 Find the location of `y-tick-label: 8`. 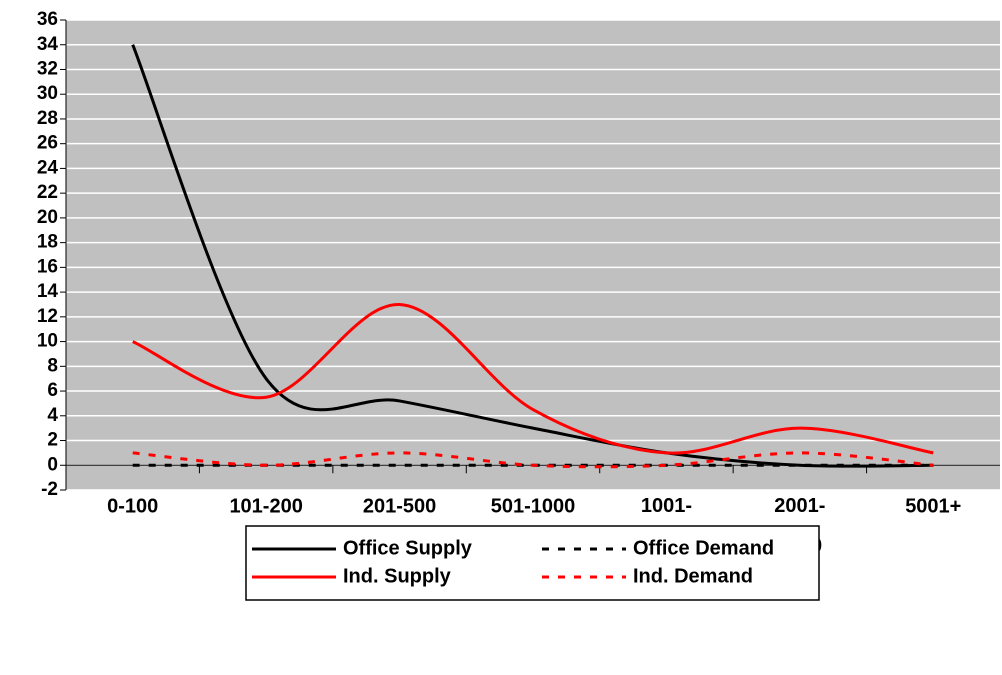

y-tick-label: 8 is located at coordinates (52, 365).